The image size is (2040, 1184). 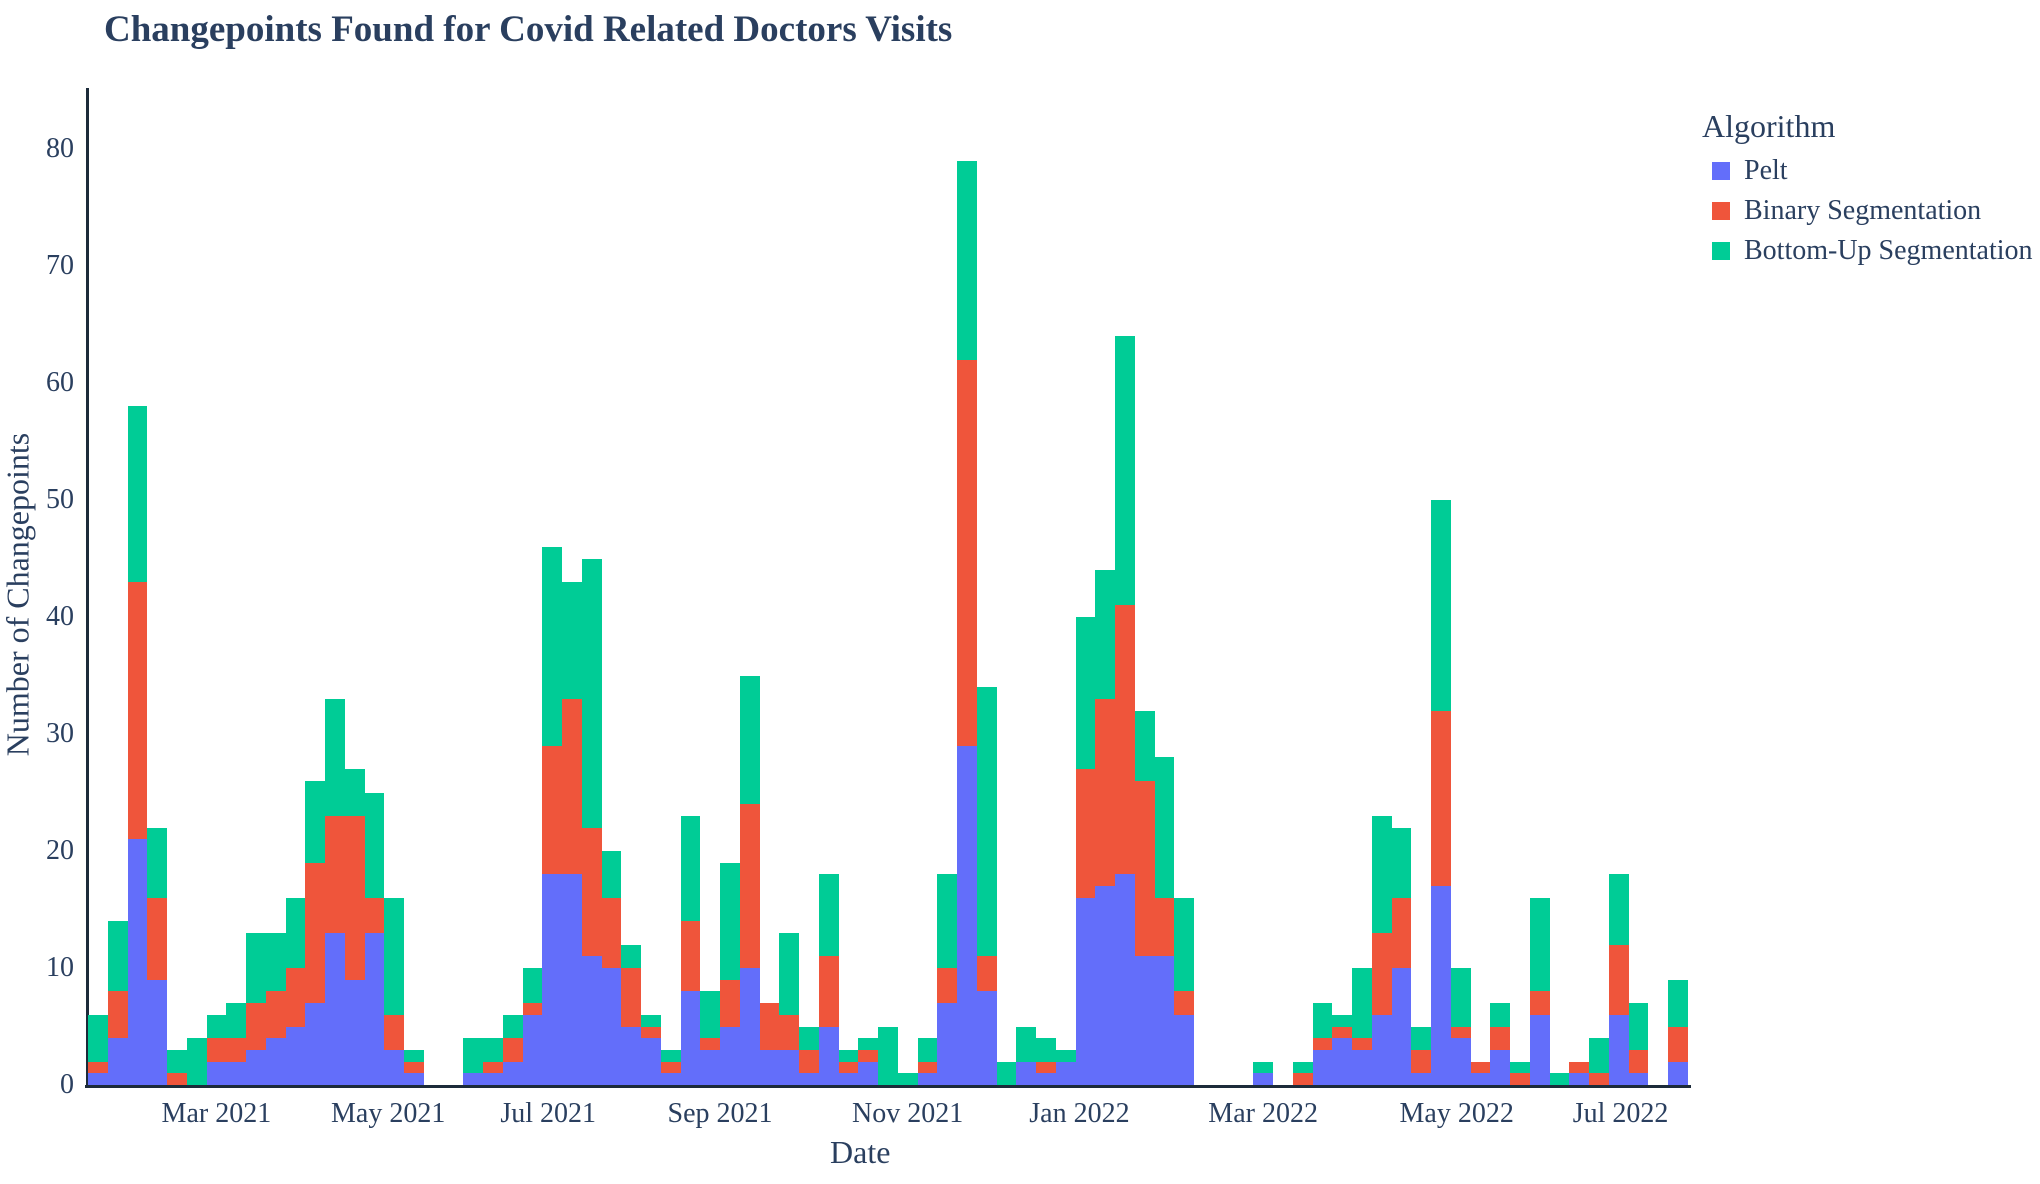 What do you see at coordinates (1721, 211) in the screenshot?
I see `binary-segmentation-swatch-icon` at bounding box center [1721, 211].